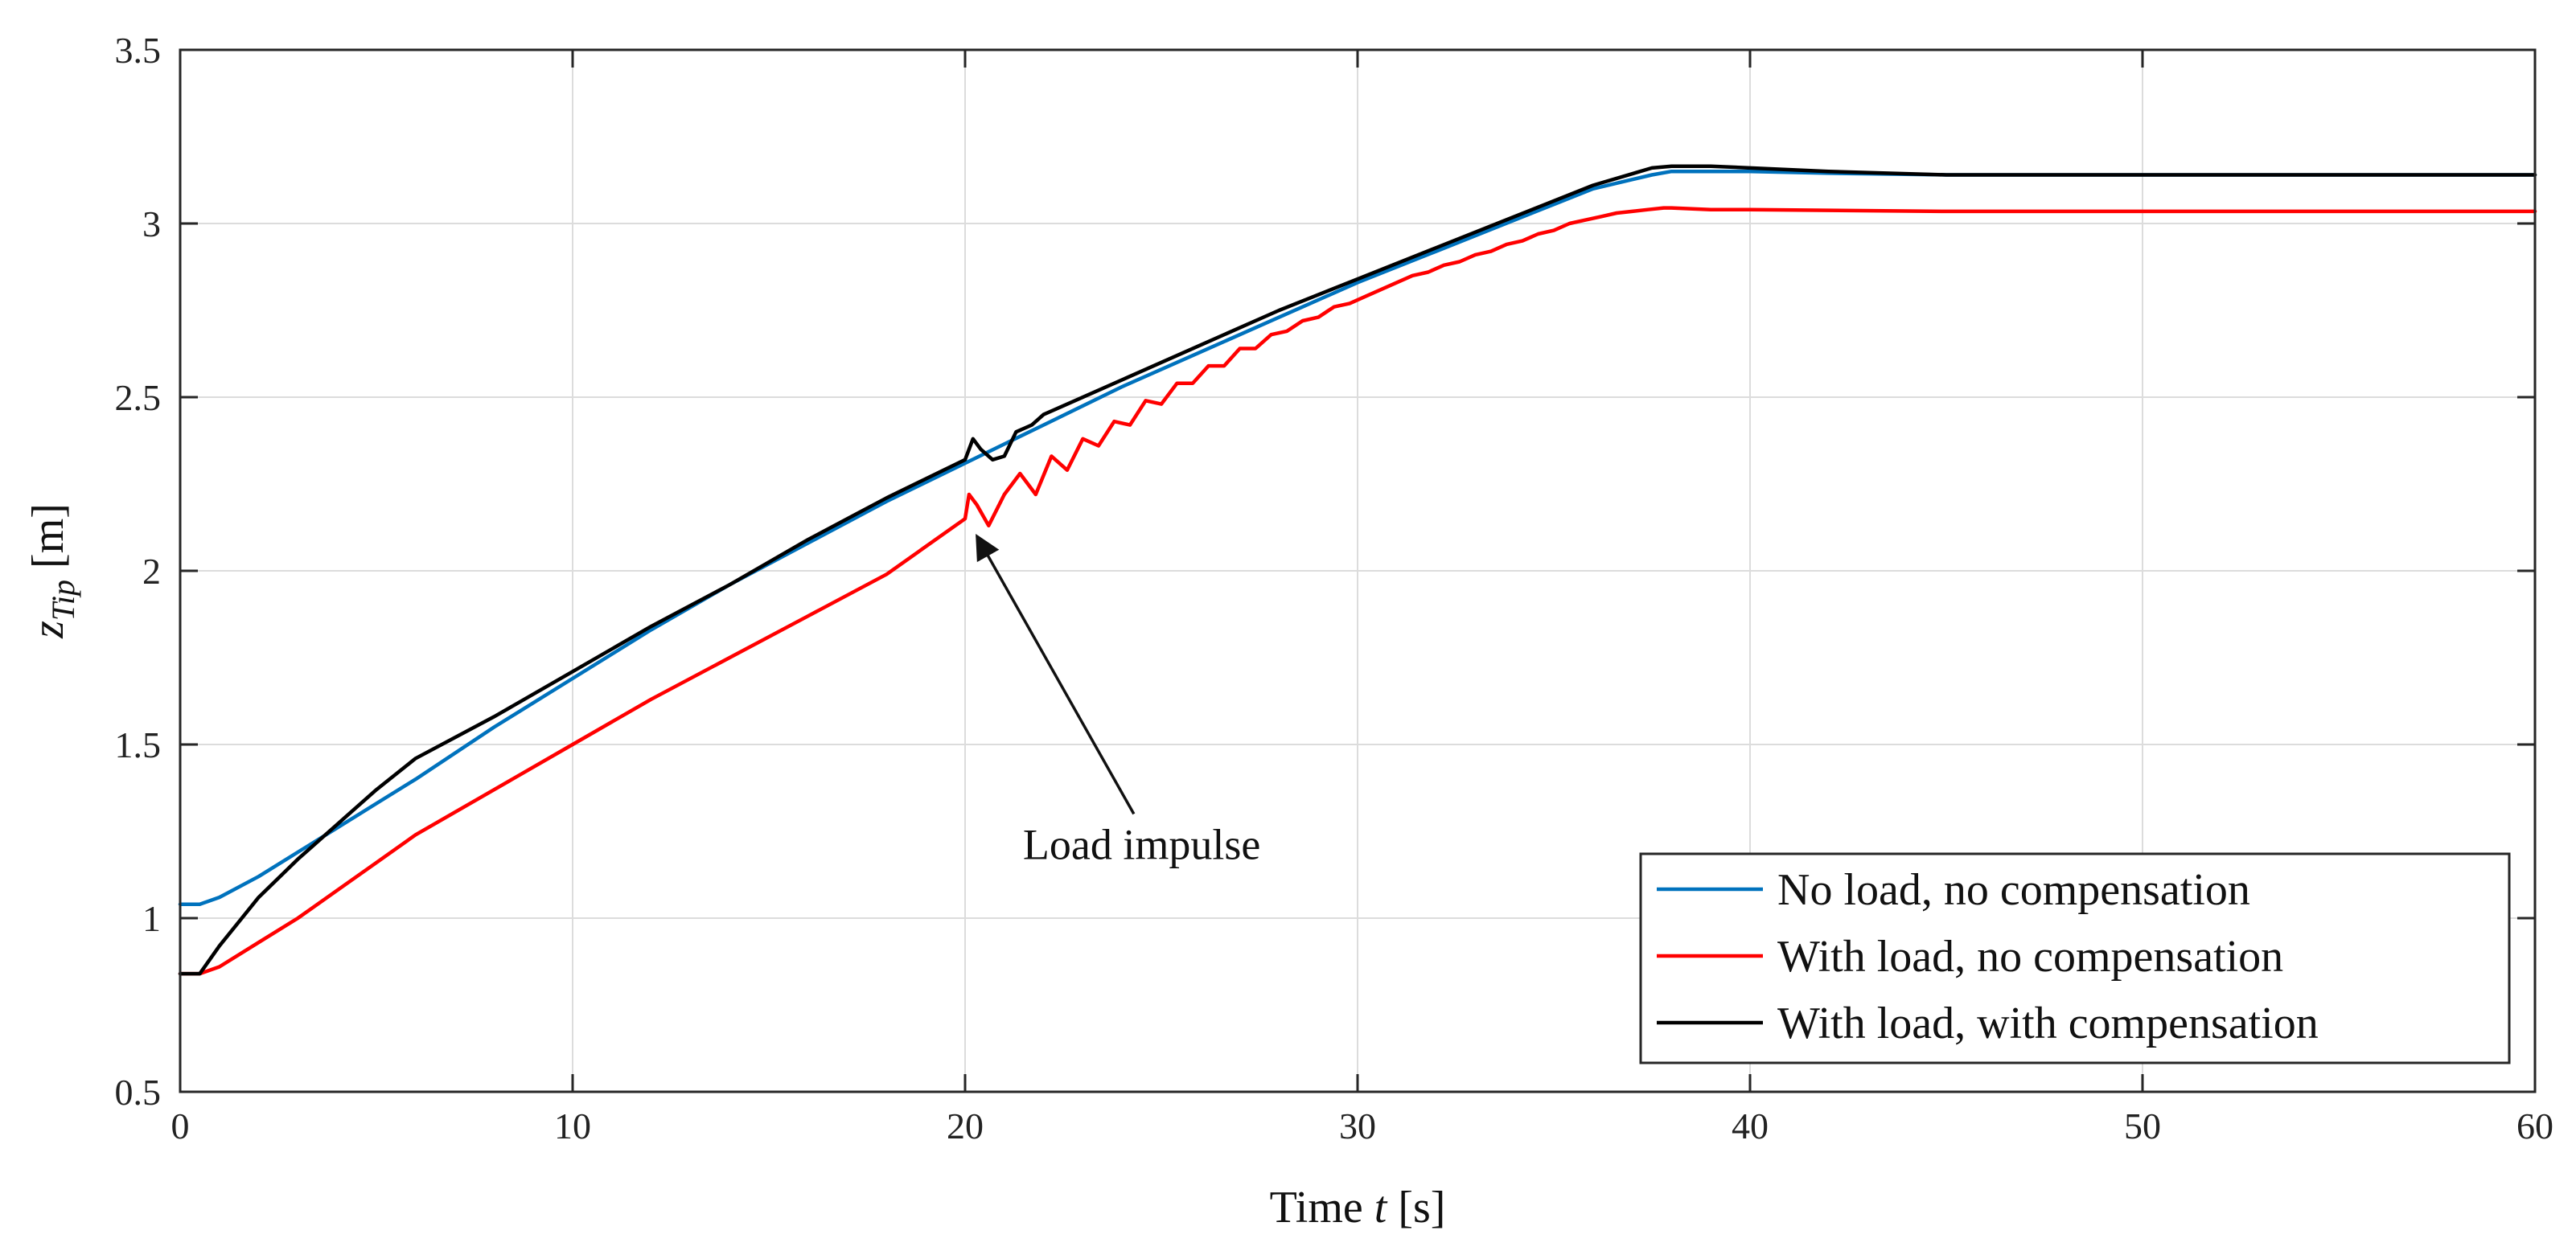  What do you see at coordinates (572, 1125) in the screenshot?
I see `x-tick-label: 10` at bounding box center [572, 1125].